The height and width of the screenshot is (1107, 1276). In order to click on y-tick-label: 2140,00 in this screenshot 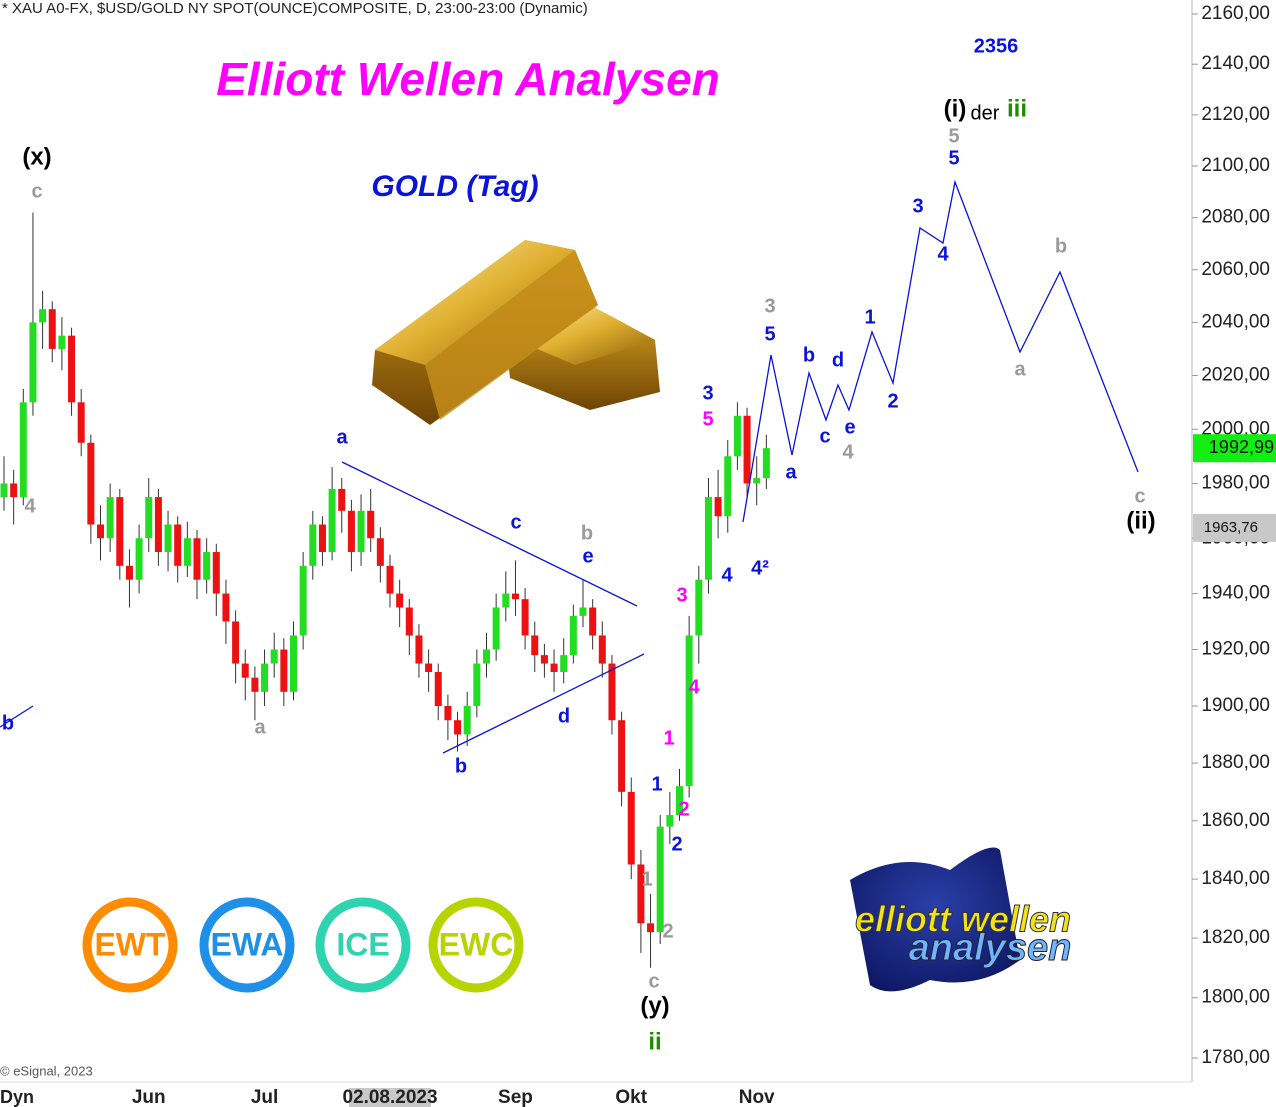, I will do `click(1235, 63)`.